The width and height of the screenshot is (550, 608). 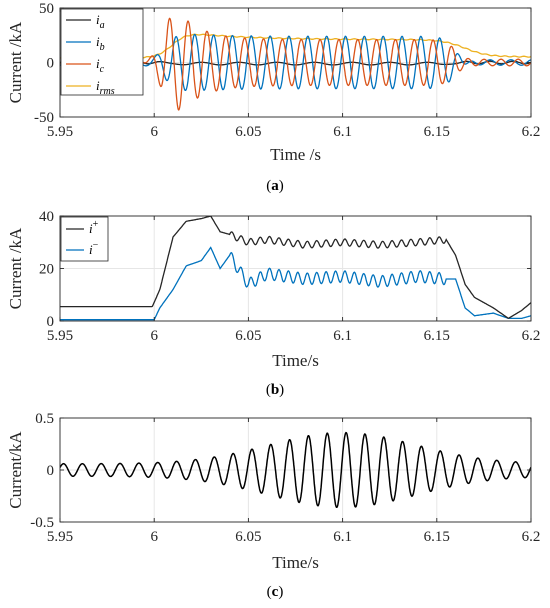 I want to click on panel-caption: (c), so click(x=275, y=592).